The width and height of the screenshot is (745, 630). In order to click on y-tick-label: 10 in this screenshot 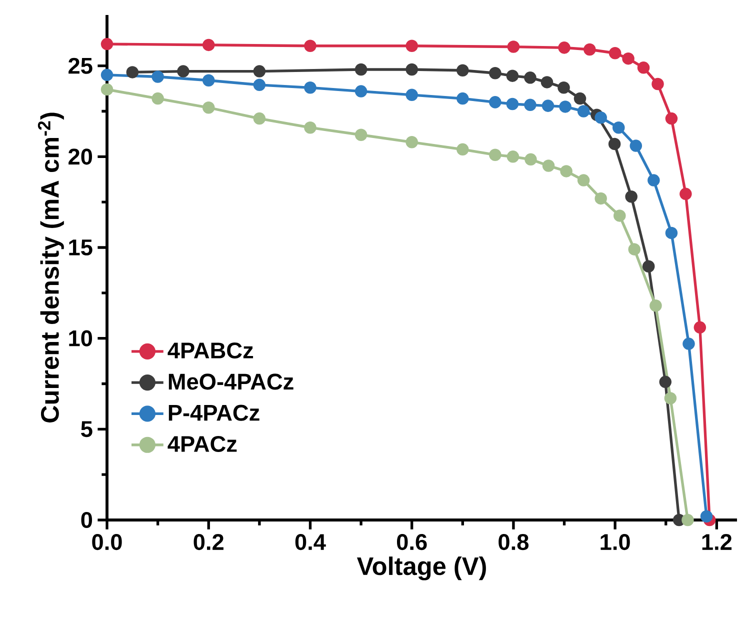, I will do `click(80, 338)`.